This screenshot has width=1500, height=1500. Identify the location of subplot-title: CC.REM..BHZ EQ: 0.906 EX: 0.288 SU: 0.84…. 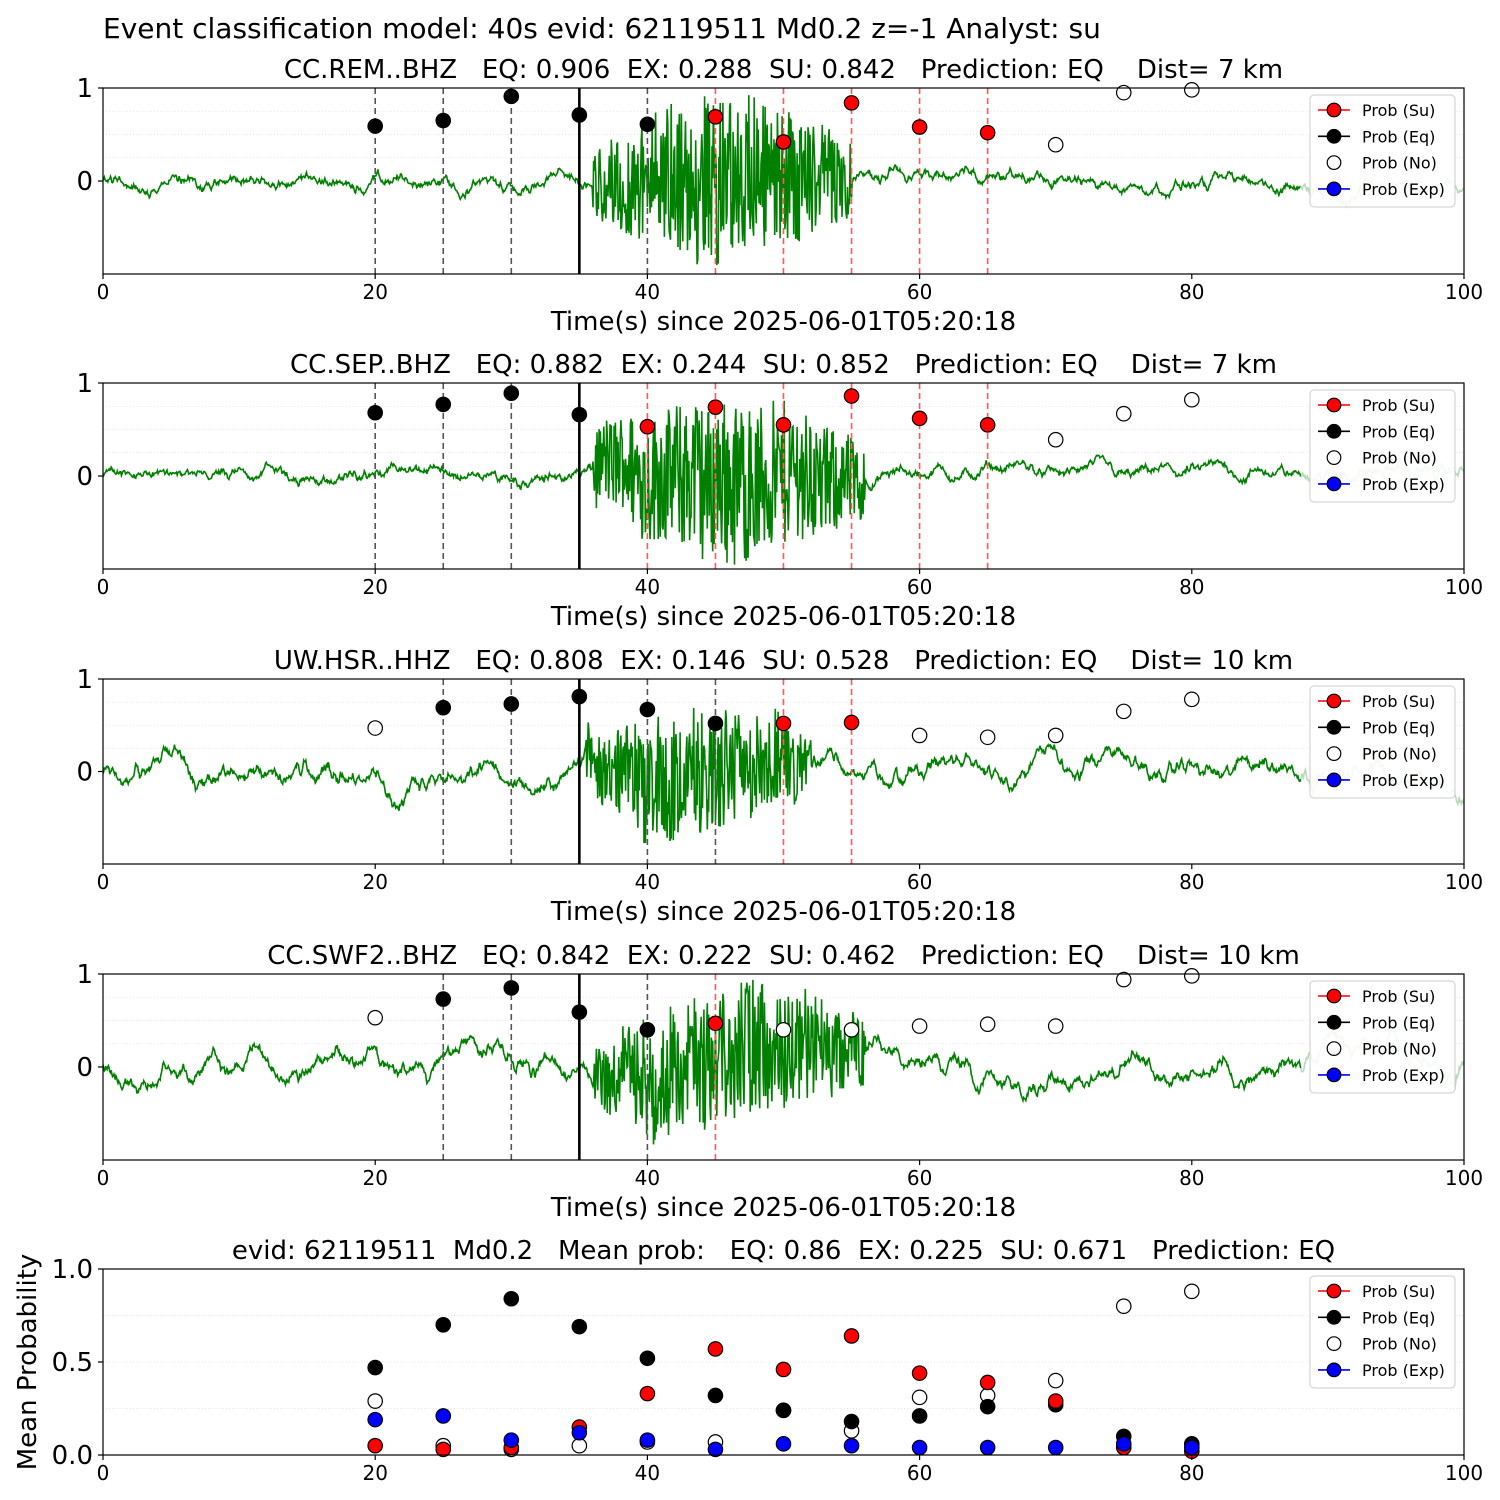
(783, 70).